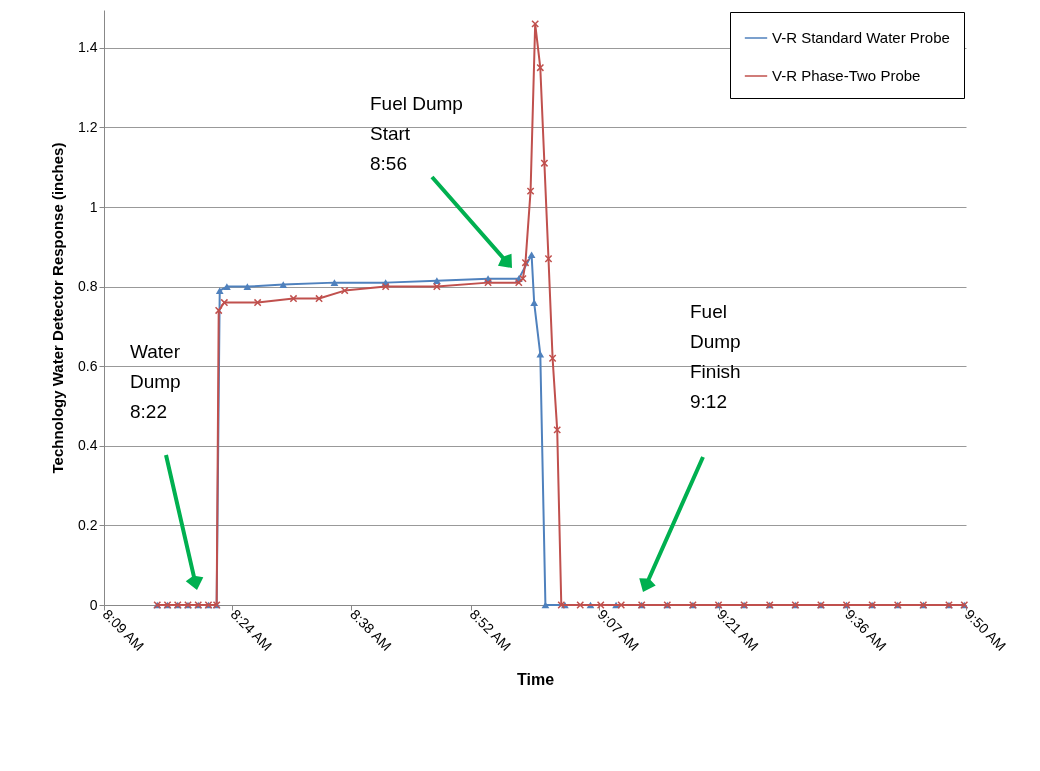 The image size is (1040, 771). I want to click on x-tick-label: 8:38 AM, so click(371, 630).